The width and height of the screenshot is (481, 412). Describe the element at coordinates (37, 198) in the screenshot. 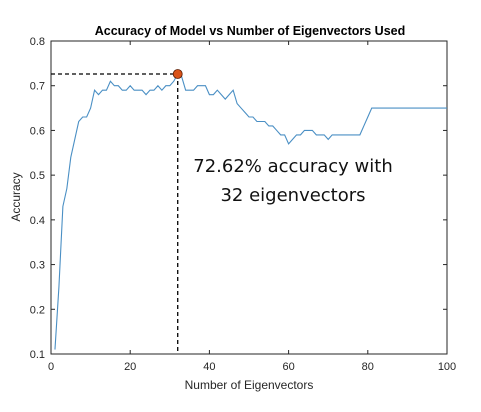

I see `y-axis-tick-labels: 0.1 0.2 0.3 0.4 0.5 0.6 0.7 0.8` at that location.